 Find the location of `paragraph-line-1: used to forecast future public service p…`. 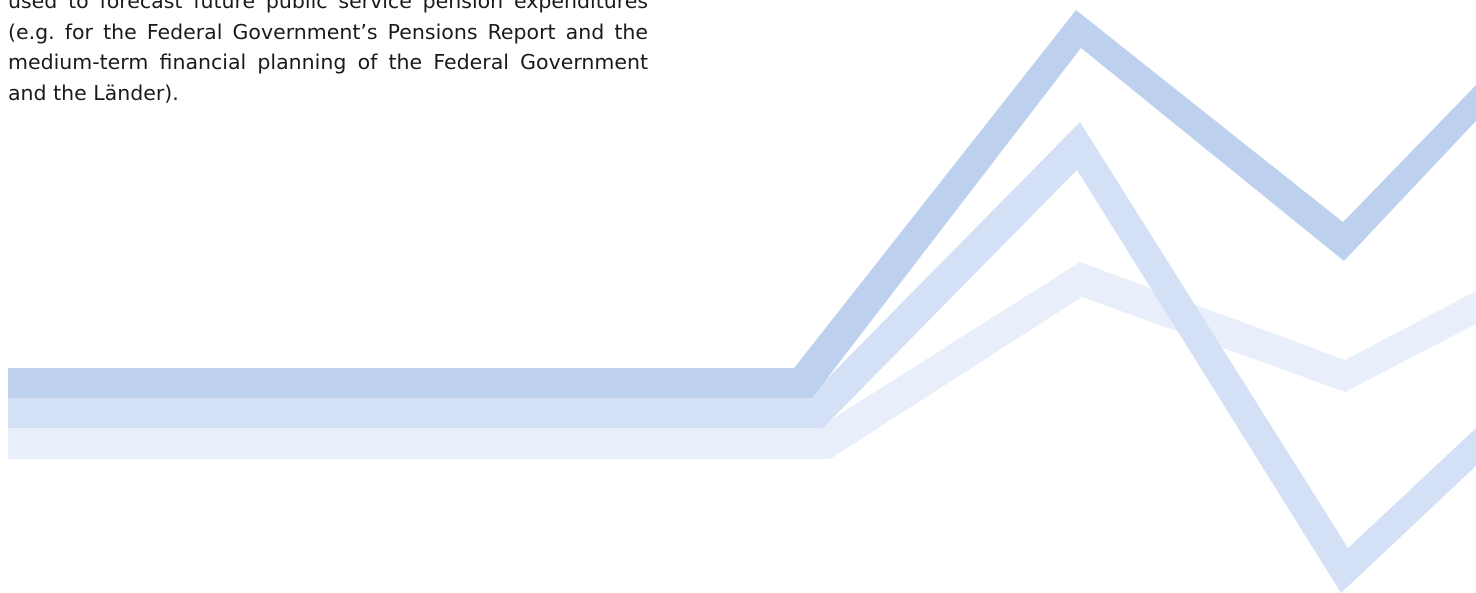

paragraph-line-1: used to forecast future public service p… is located at coordinates (328, 6).